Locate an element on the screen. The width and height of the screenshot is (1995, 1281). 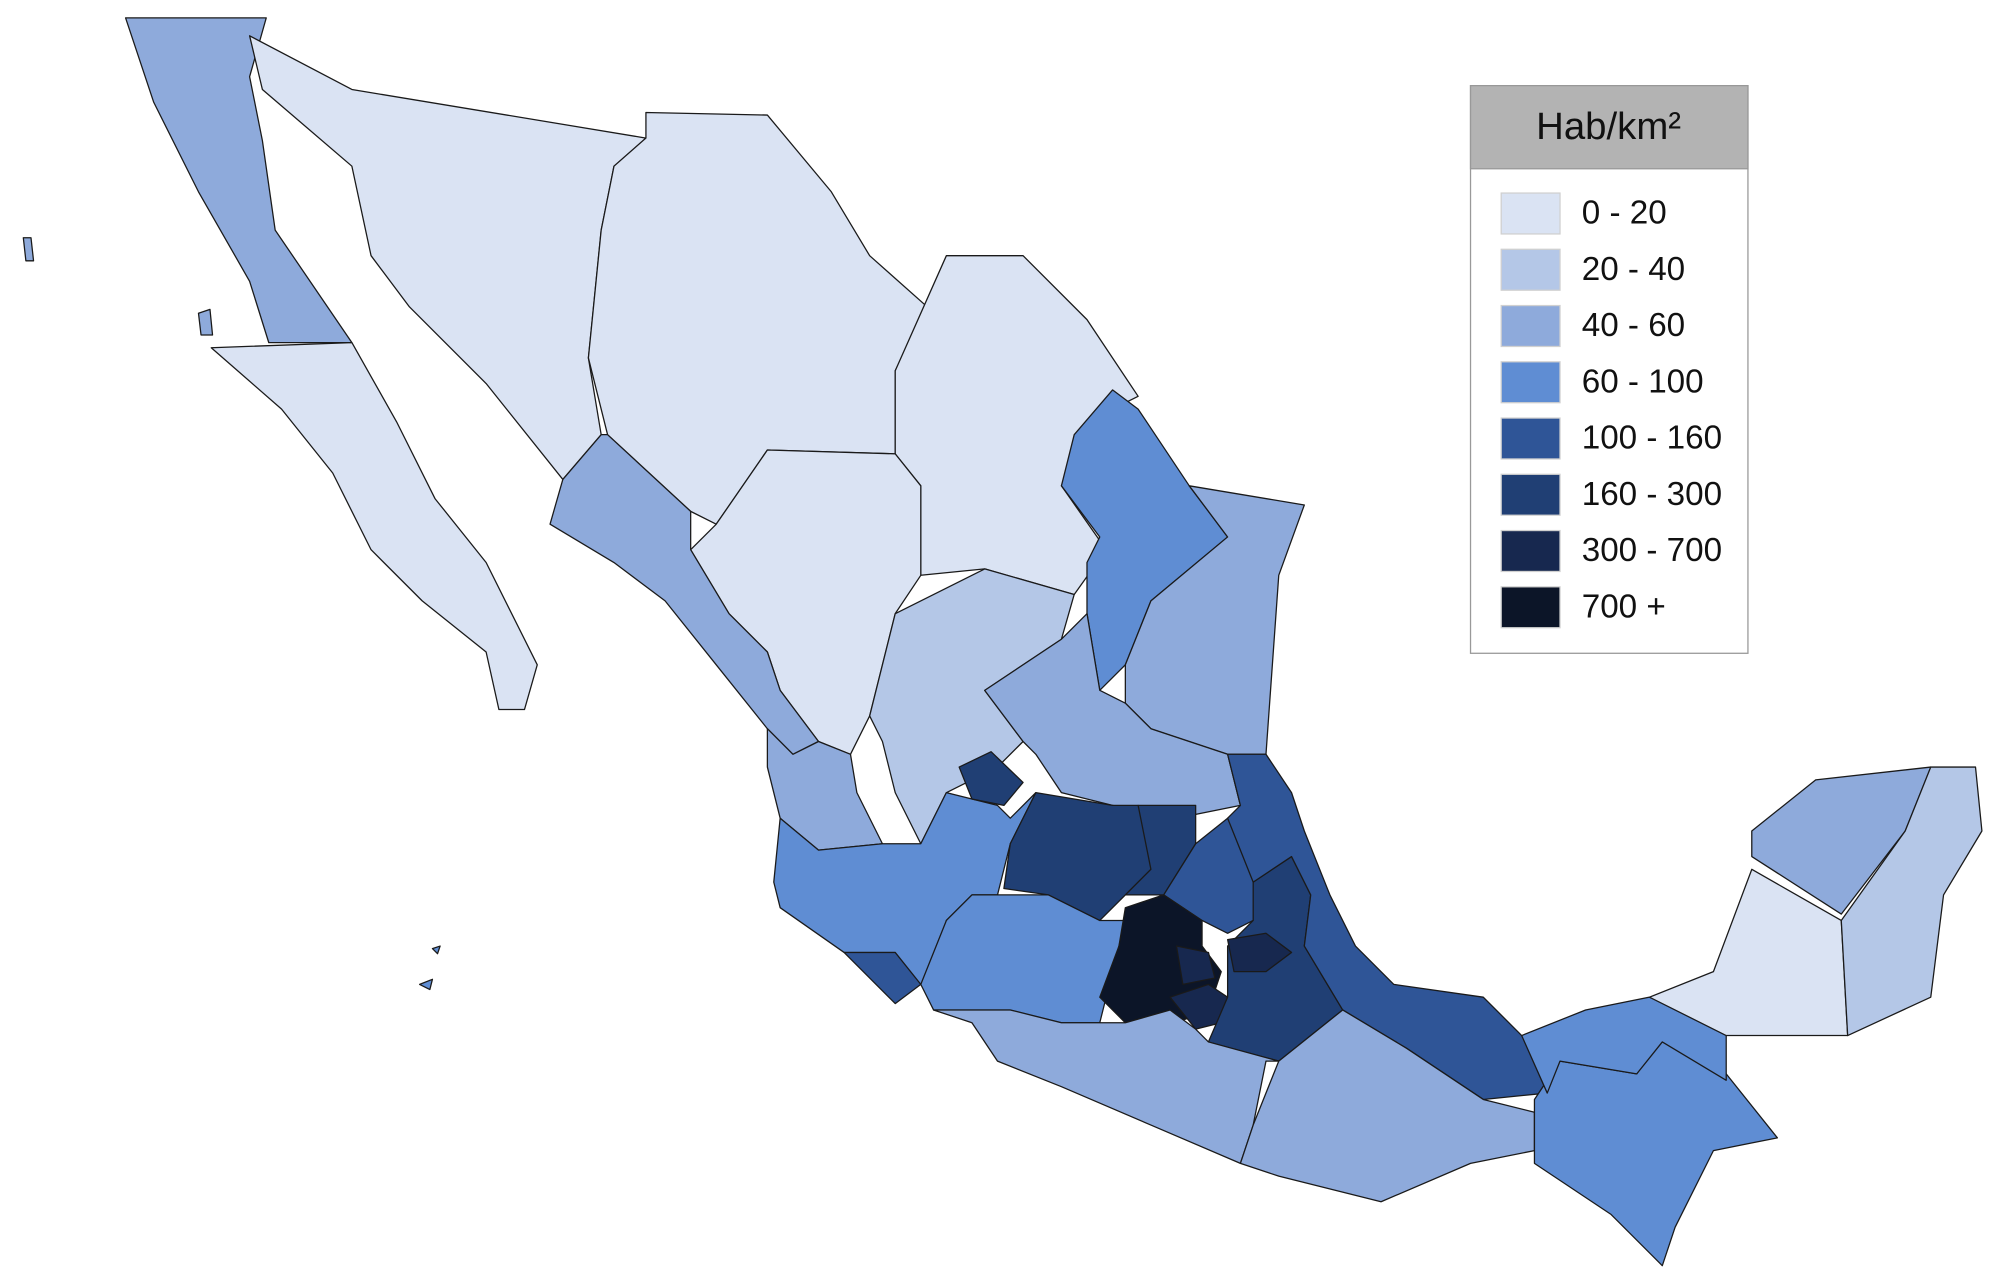
legend-title: Hab/km² is located at coordinates (1608, 126).